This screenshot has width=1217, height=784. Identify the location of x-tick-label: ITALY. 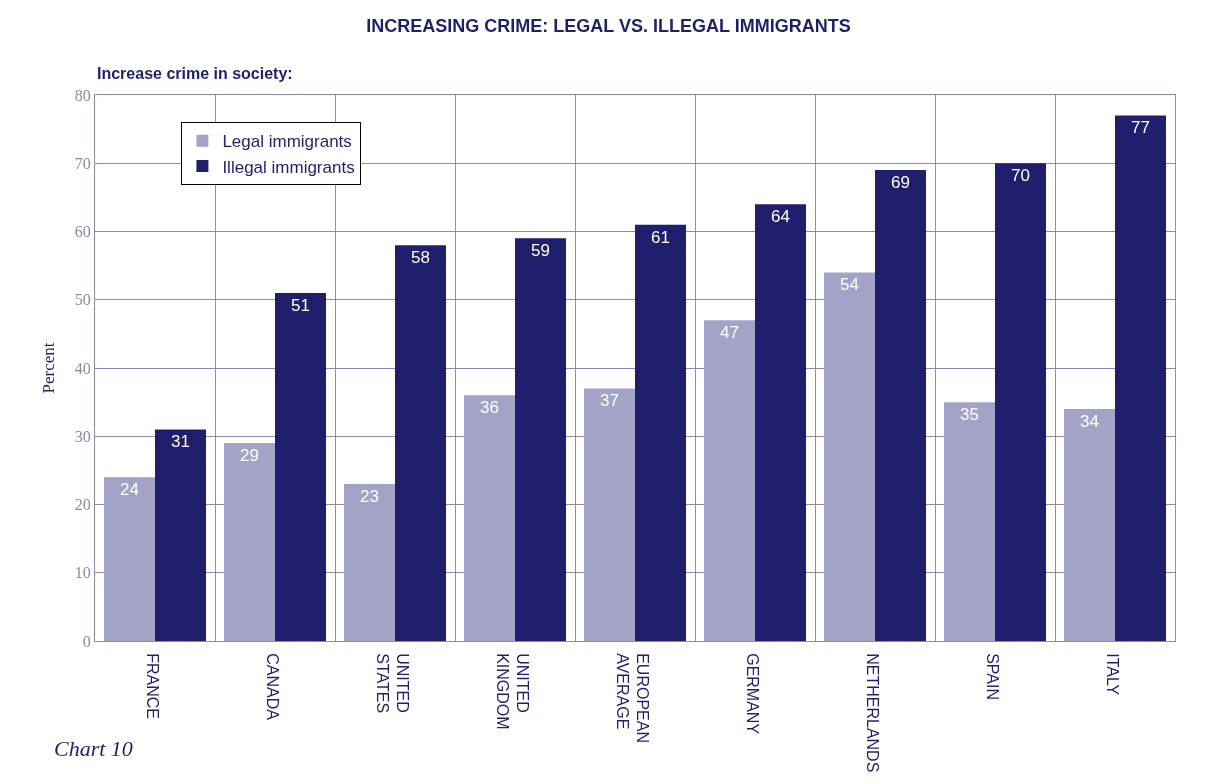
(1112, 674).